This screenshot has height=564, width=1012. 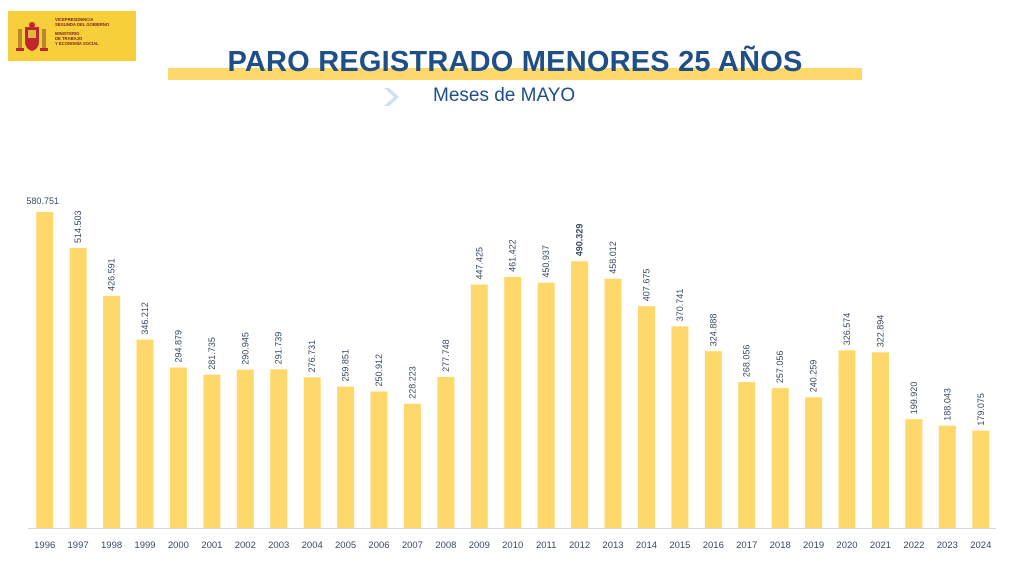 I want to click on data-label: 257.056, so click(x=780, y=367).